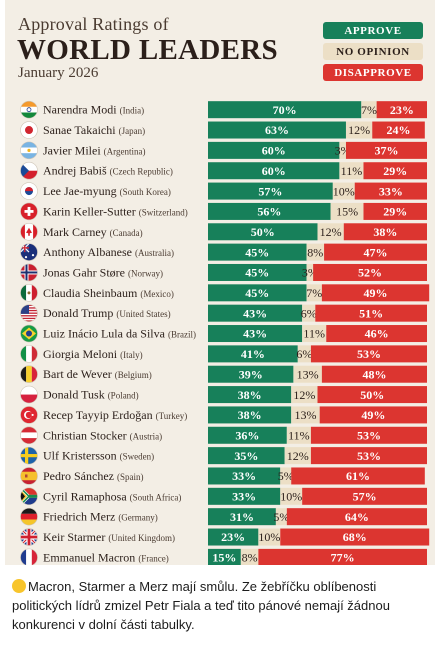 This screenshot has width=440, height=655. What do you see at coordinates (225, 293) in the screenshot?
I see `leader-row: Claudia Sheinbaum (Mexico) 45% 7% 49%` at bounding box center [225, 293].